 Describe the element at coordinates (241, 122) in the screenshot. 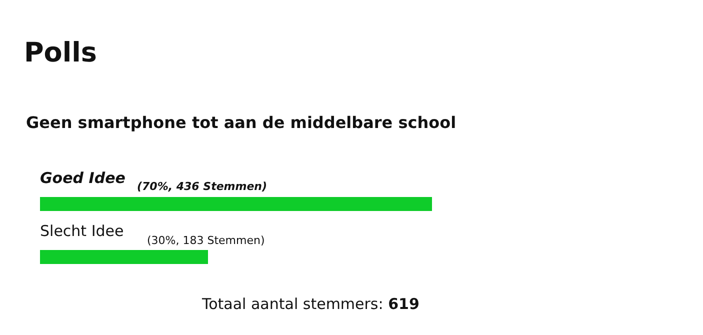

I see `chart-subtitle: Geen smartphone tot aan de middelbare school` at that location.